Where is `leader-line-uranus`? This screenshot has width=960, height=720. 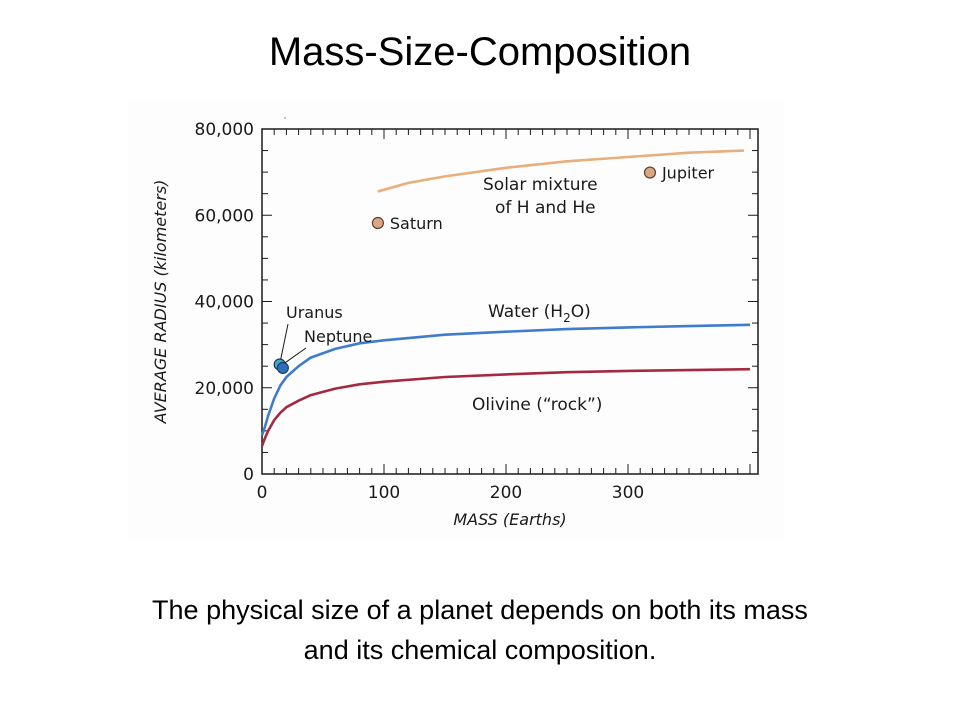
leader-line-uranus is located at coordinates (284, 341).